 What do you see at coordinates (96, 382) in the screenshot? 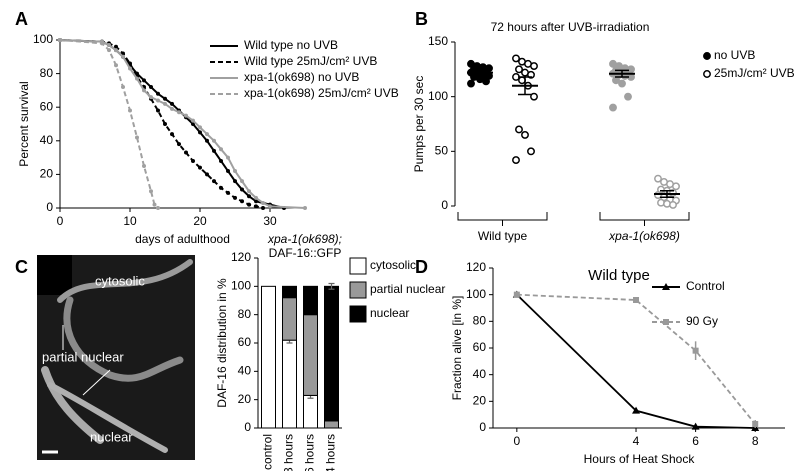
I see `pointer` at bounding box center [96, 382].